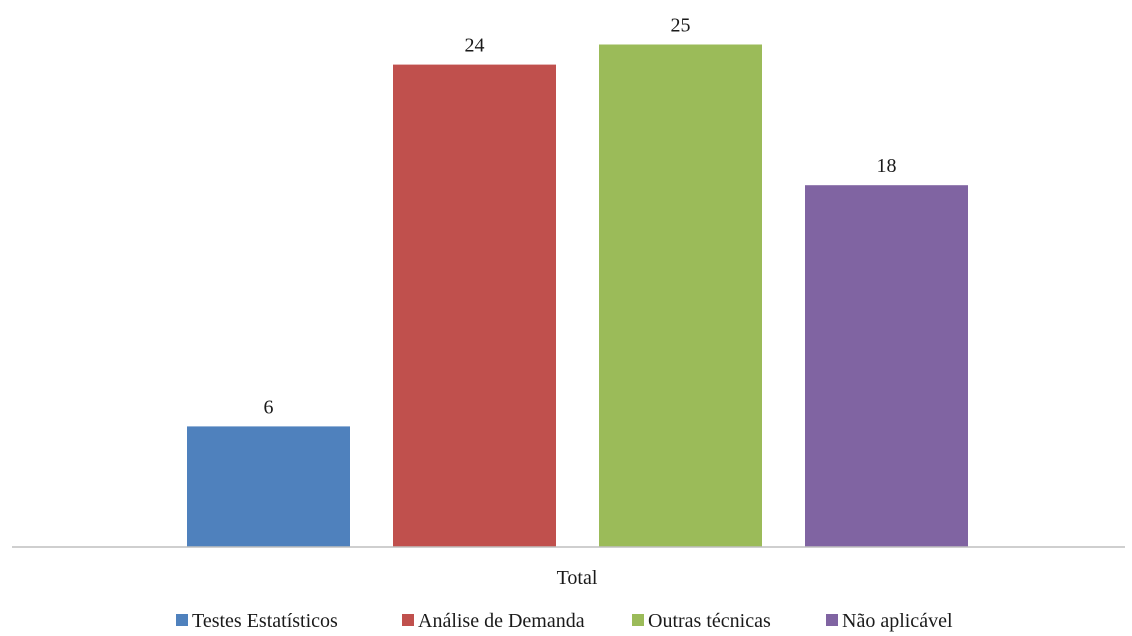  I want to click on legend-item-4: Não aplicável, so click(889, 621).